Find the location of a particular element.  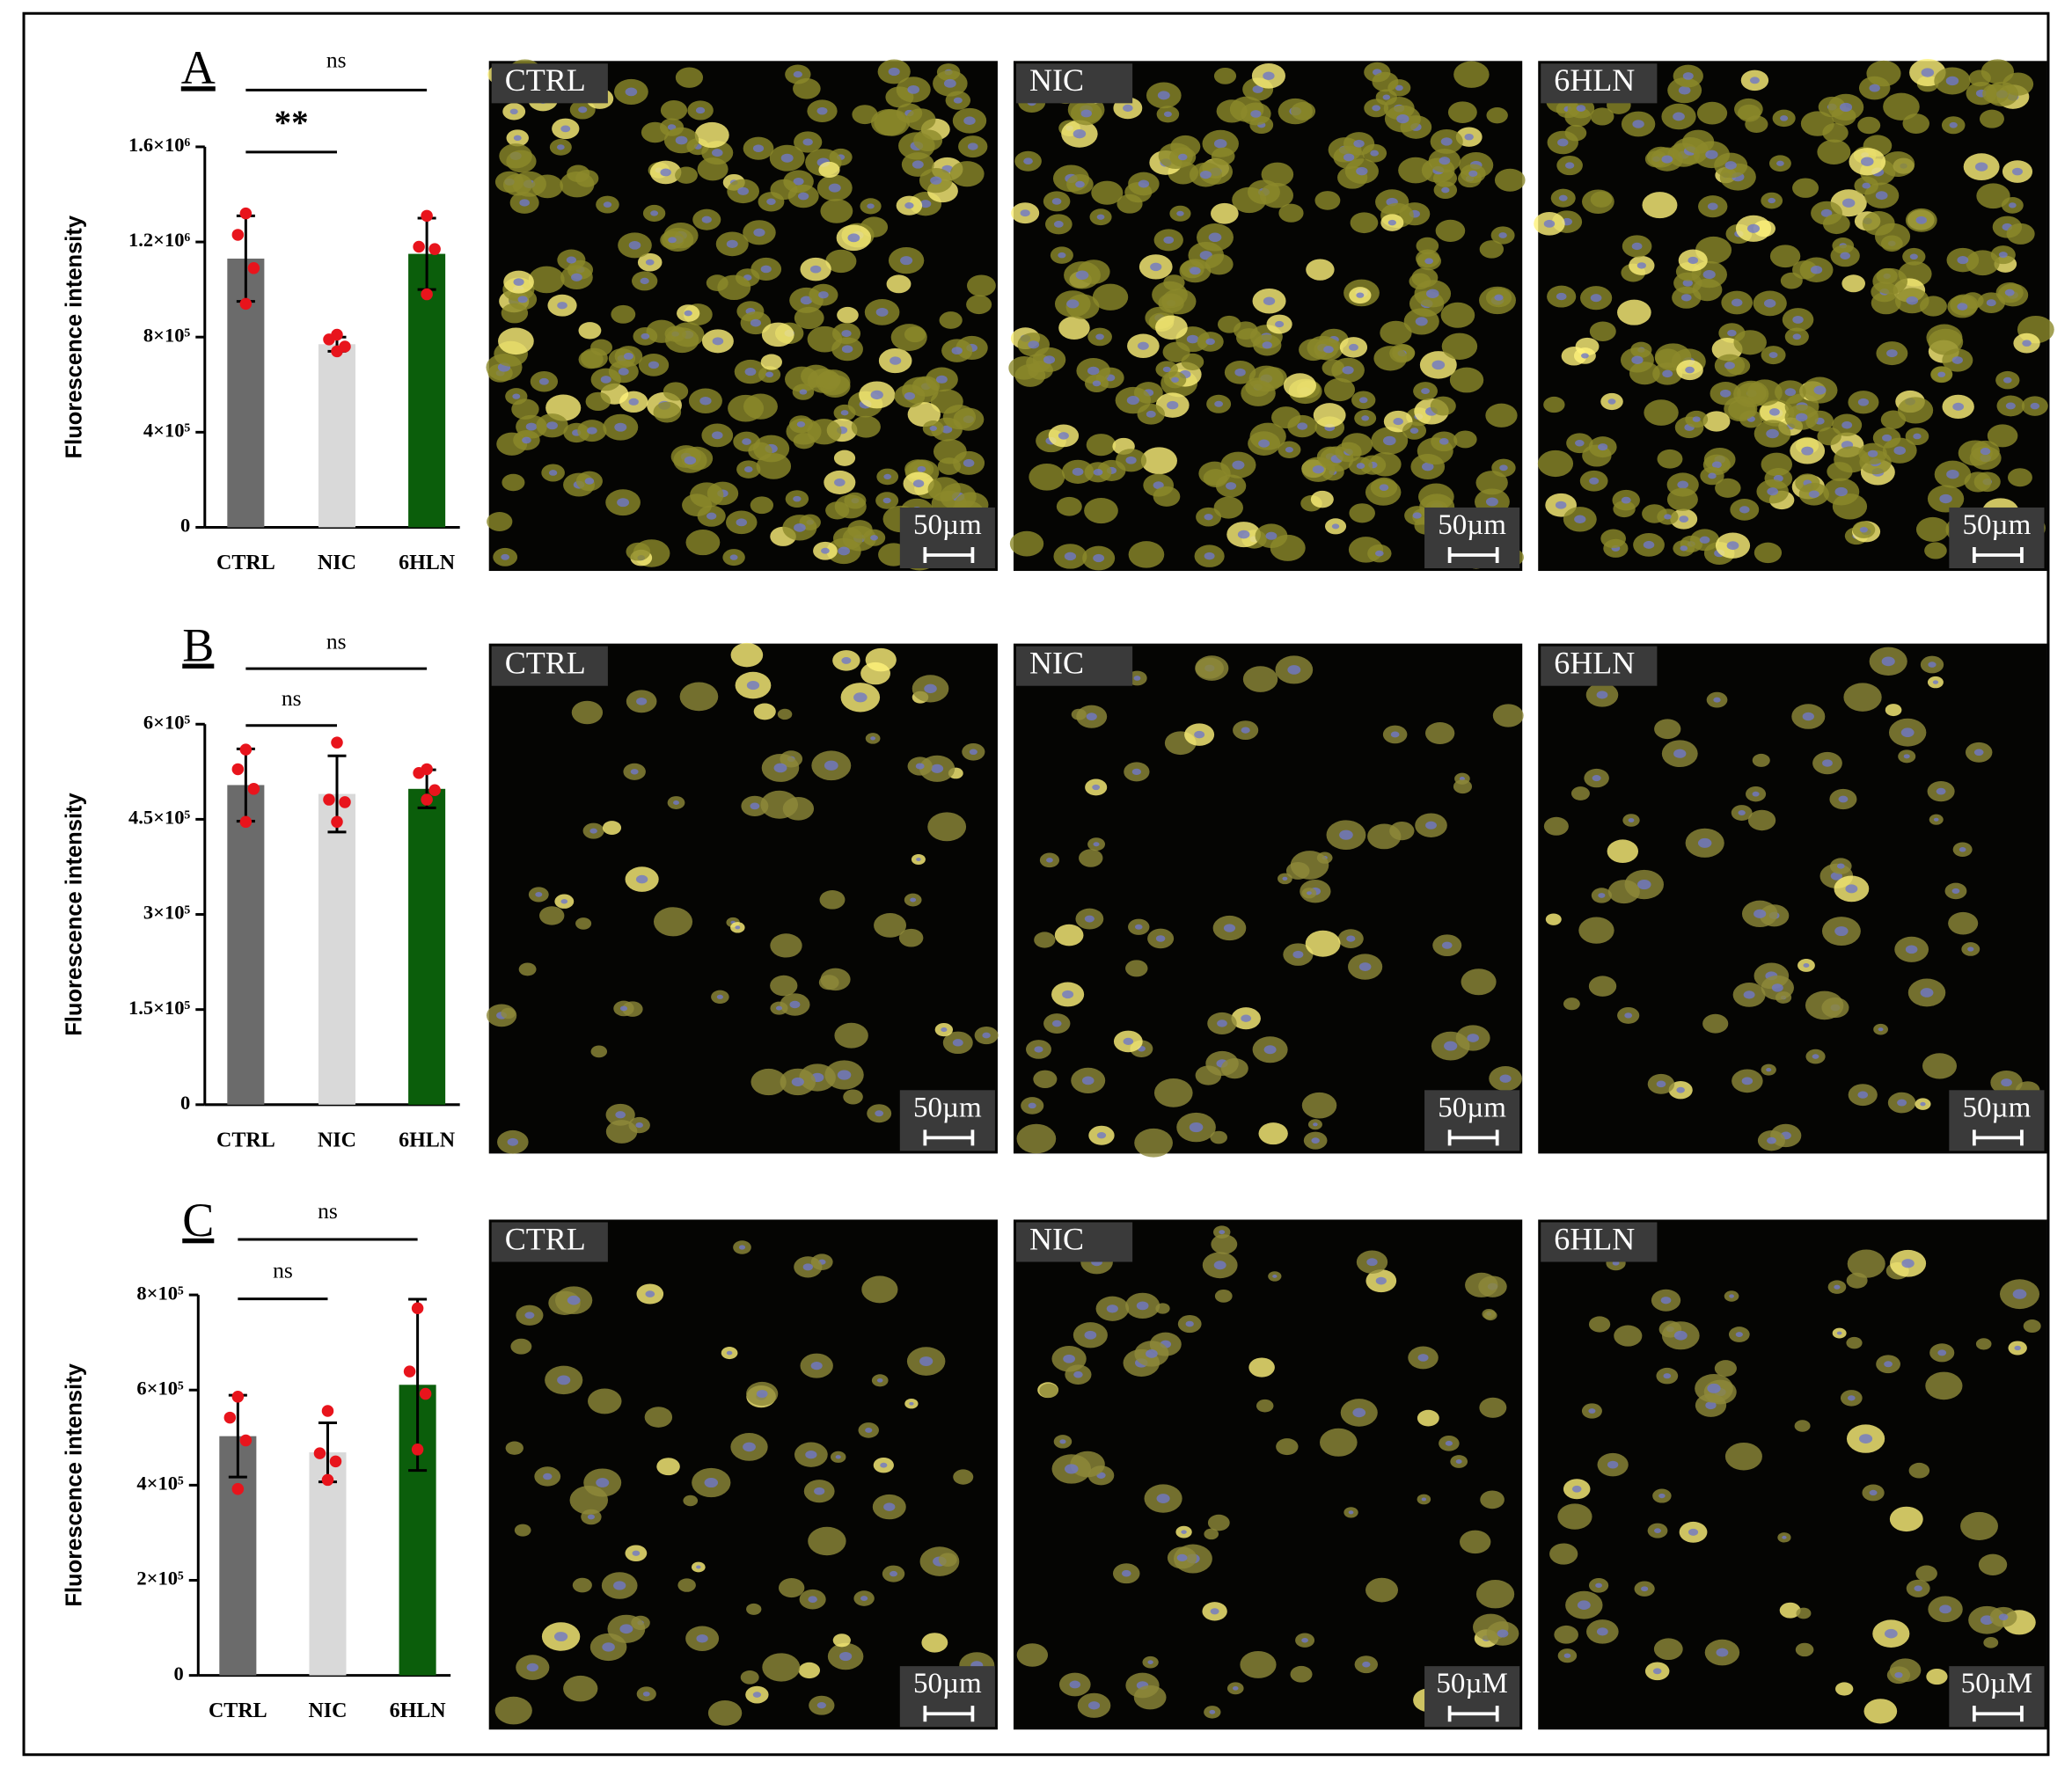

scale-bar is located at coordinates (1473, 1137).